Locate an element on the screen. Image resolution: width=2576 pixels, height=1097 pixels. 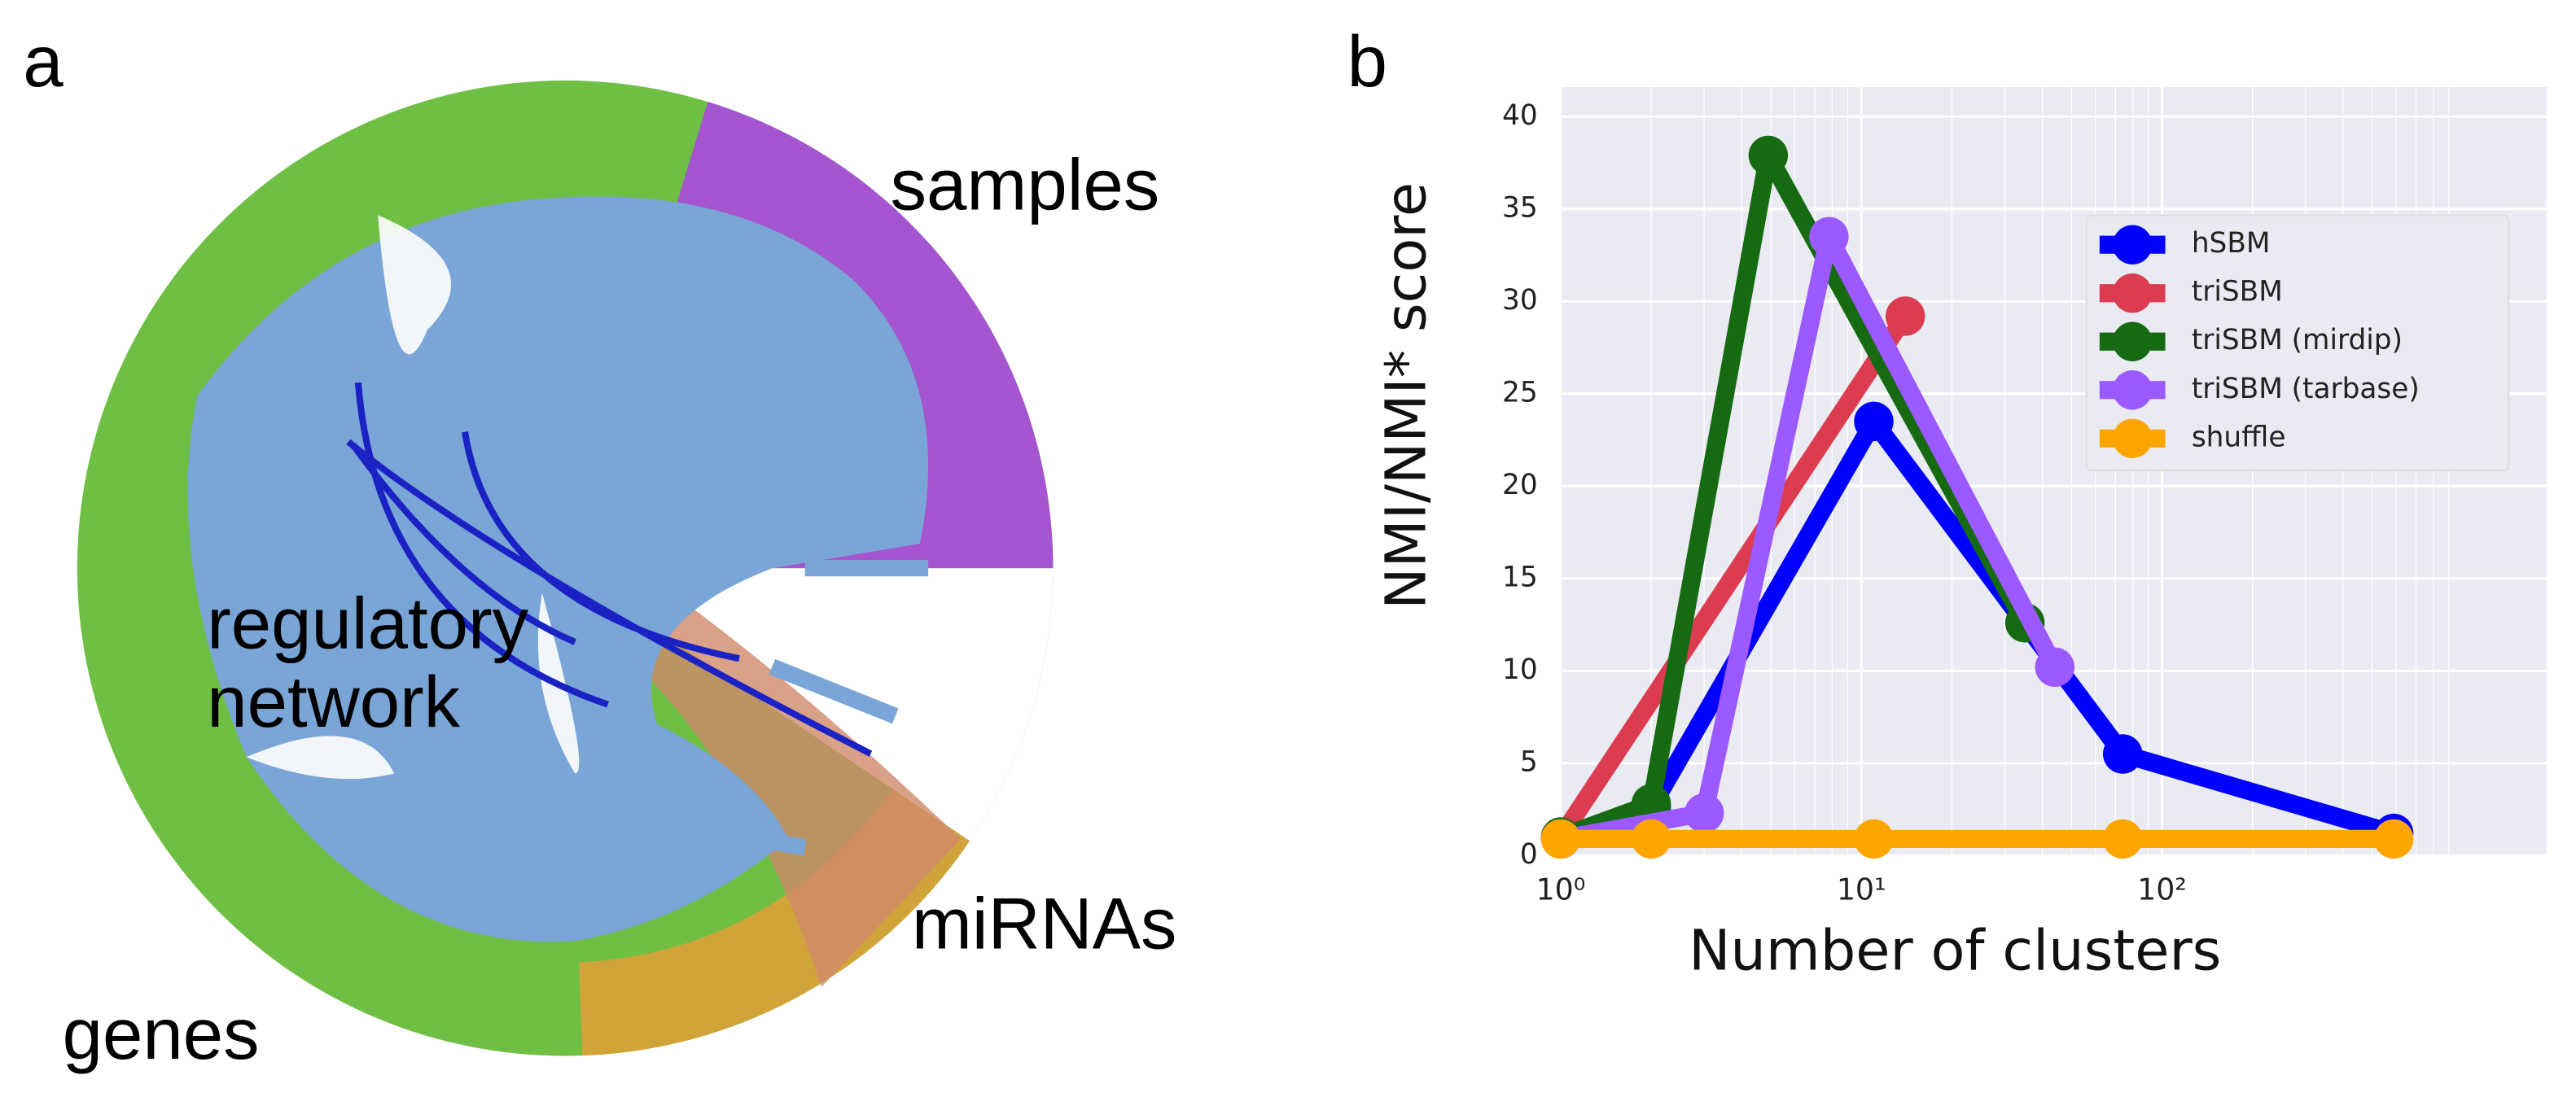
mirna-edges is located at coordinates (776, 773).